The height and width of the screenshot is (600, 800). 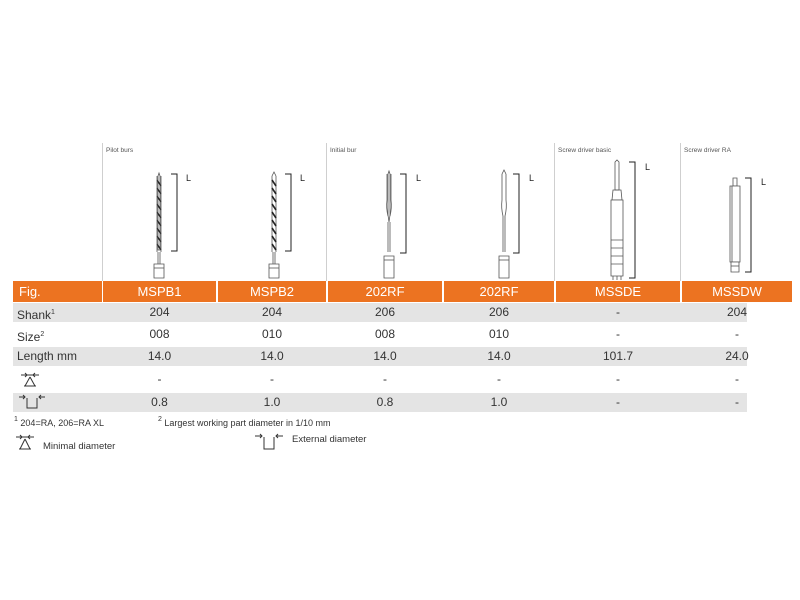 I want to click on header-202rf-b: 202RF, so click(x=499, y=291).